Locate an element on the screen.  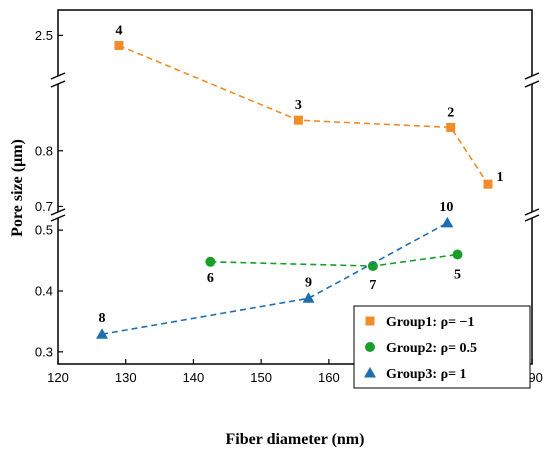
x-tick-label: 160 is located at coordinates (329, 377).